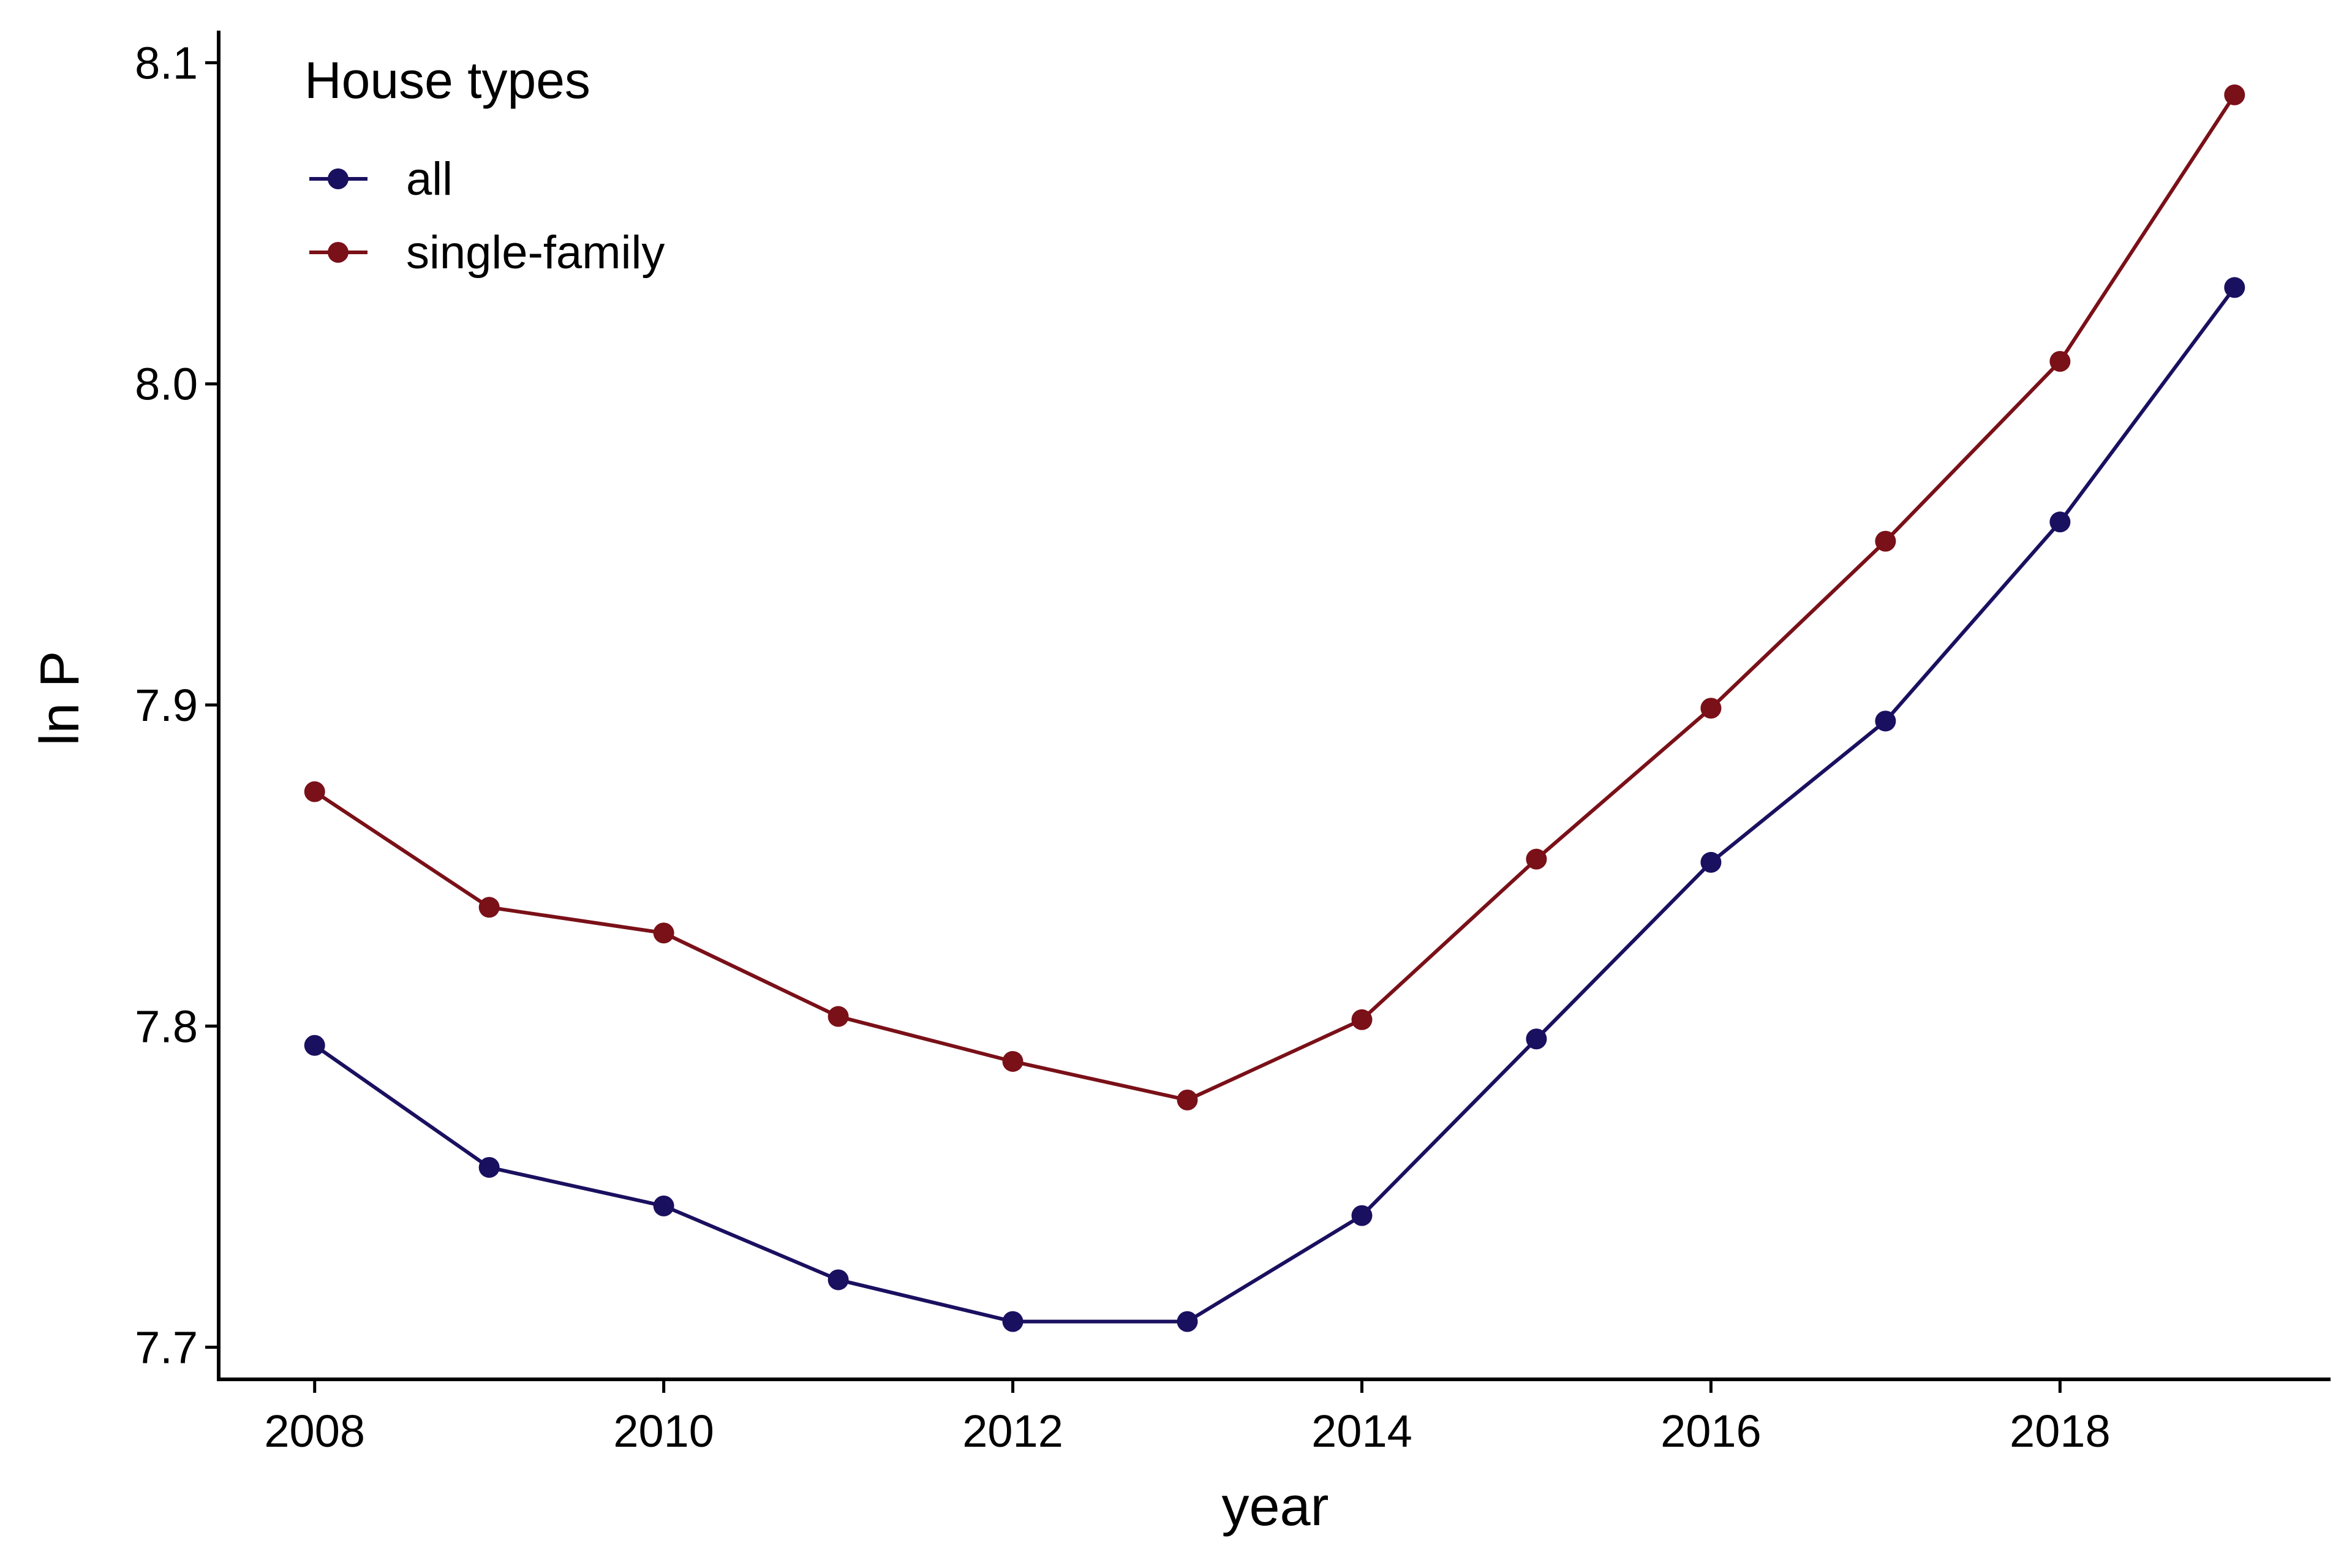 The width and height of the screenshot is (2352, 1568). What do you see at coordinates (485, 165) in the screenshot?
I see `legend: House types all single-family` at bounding box center [485, 165].